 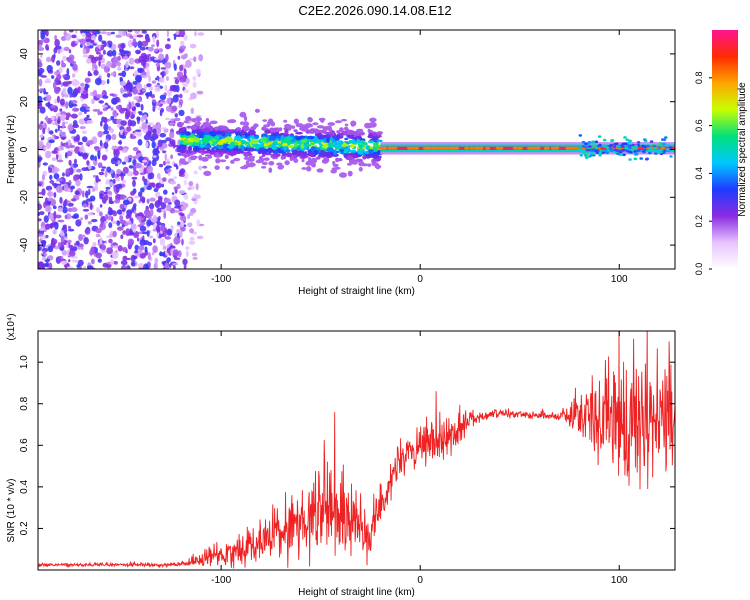 I want to click on line-yscale-label: (x10⁴), so click(x=11, y=326).